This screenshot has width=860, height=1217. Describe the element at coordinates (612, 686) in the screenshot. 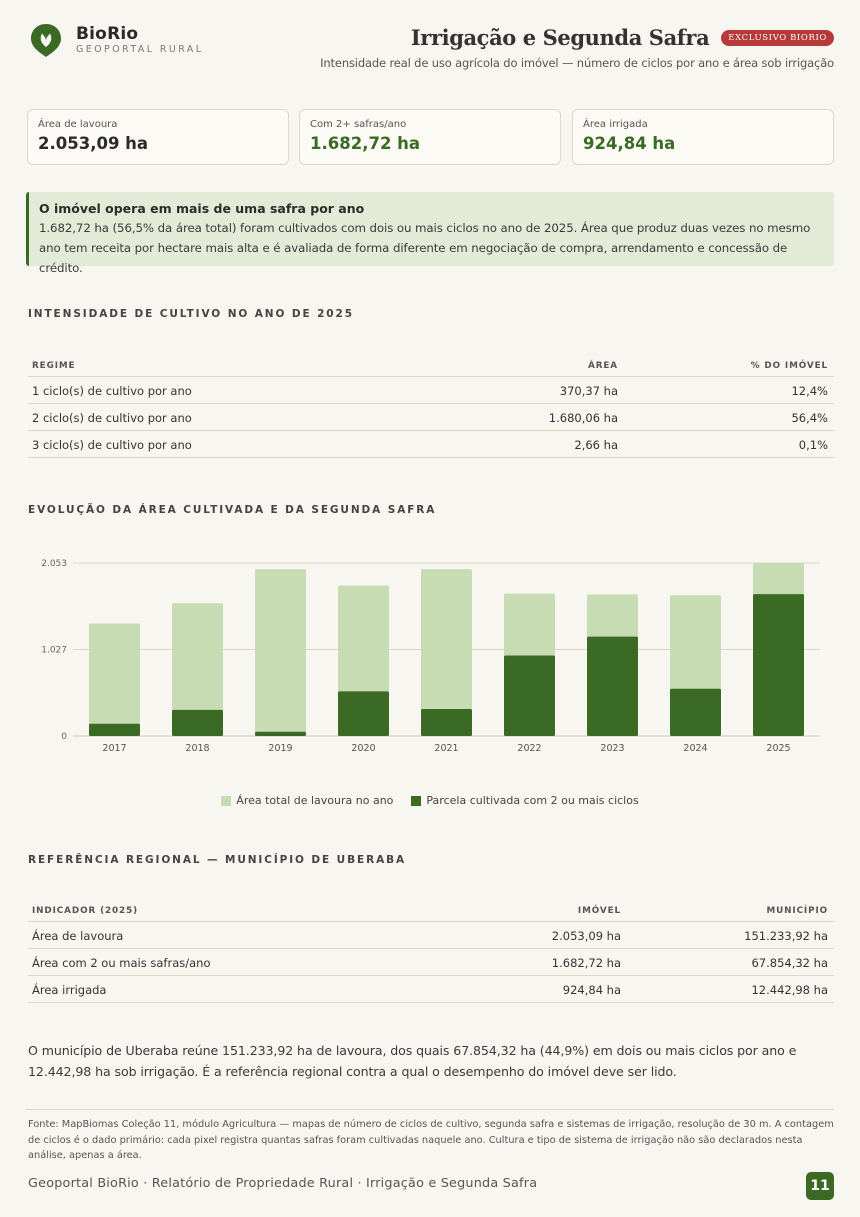

I see `bar-second-crop-2023` at that location.